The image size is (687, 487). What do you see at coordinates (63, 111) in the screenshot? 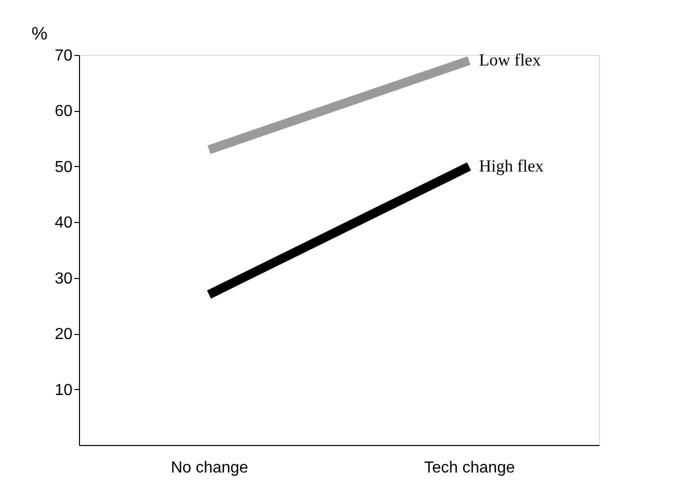
I see `y-tick-label: 60` at bounding box center [63, 111].